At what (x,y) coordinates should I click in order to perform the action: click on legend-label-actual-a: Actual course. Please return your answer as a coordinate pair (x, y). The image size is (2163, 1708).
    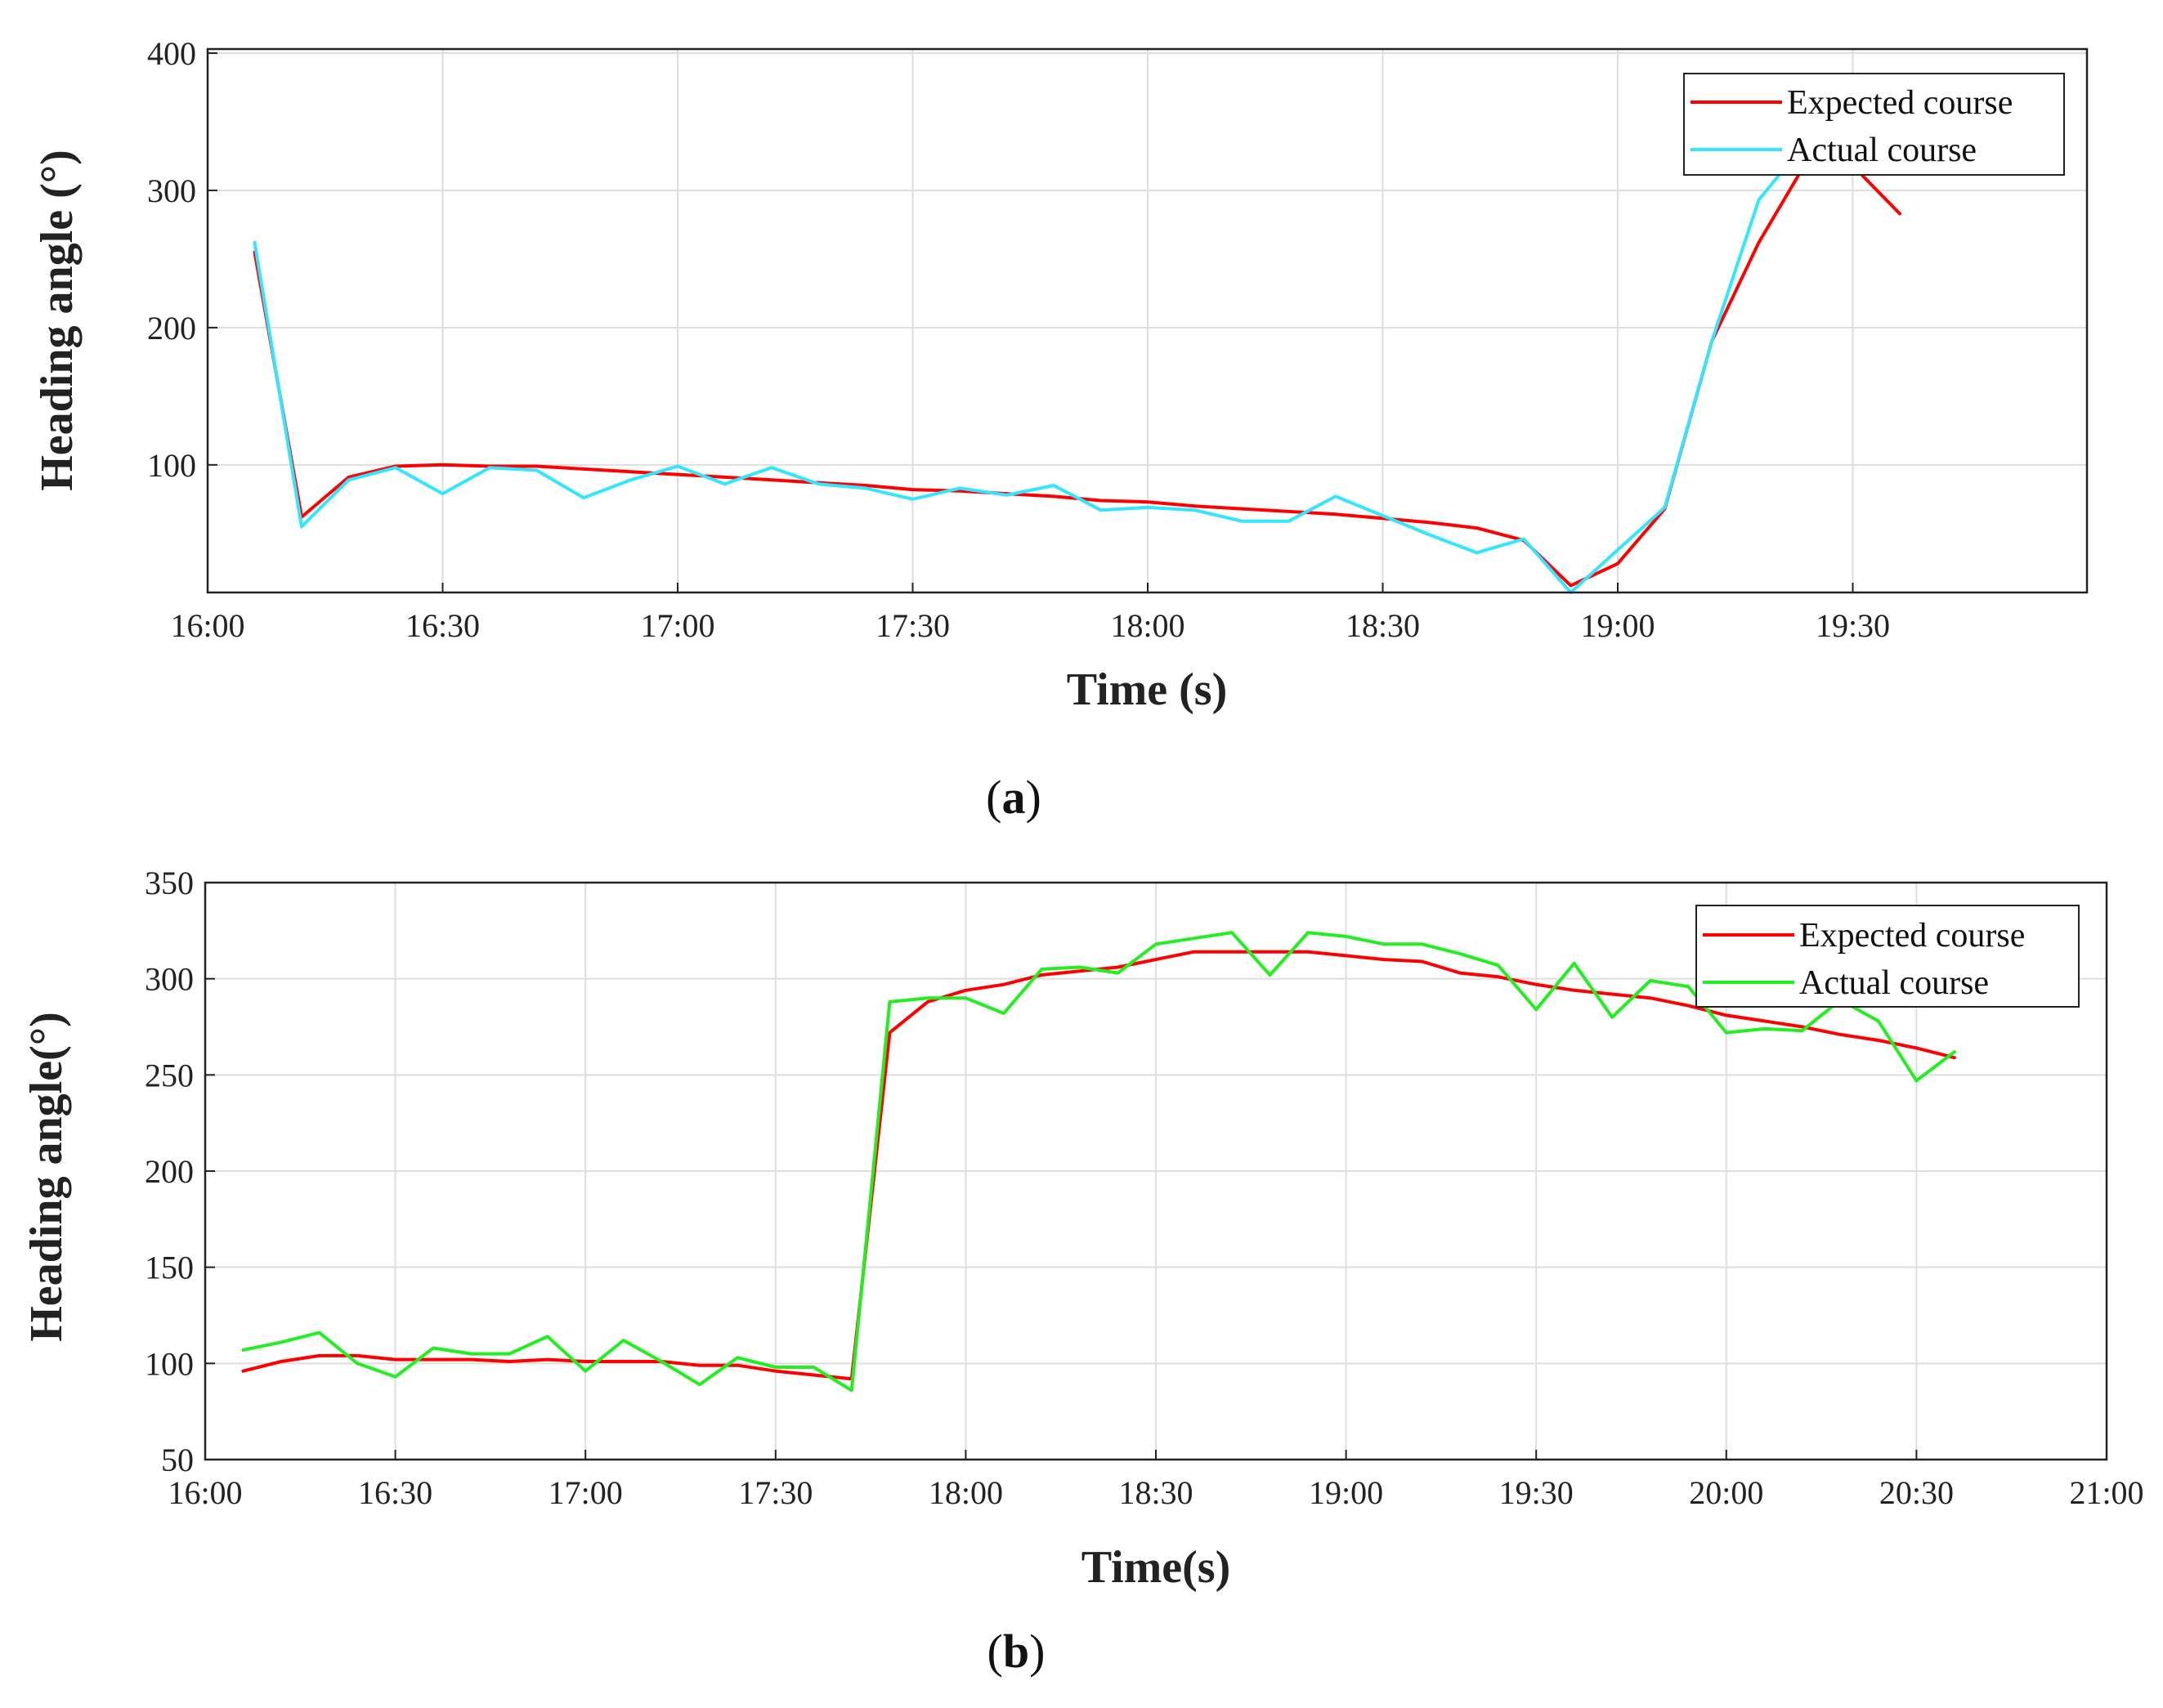
    Looking at the image, I should click on (1882, 150).